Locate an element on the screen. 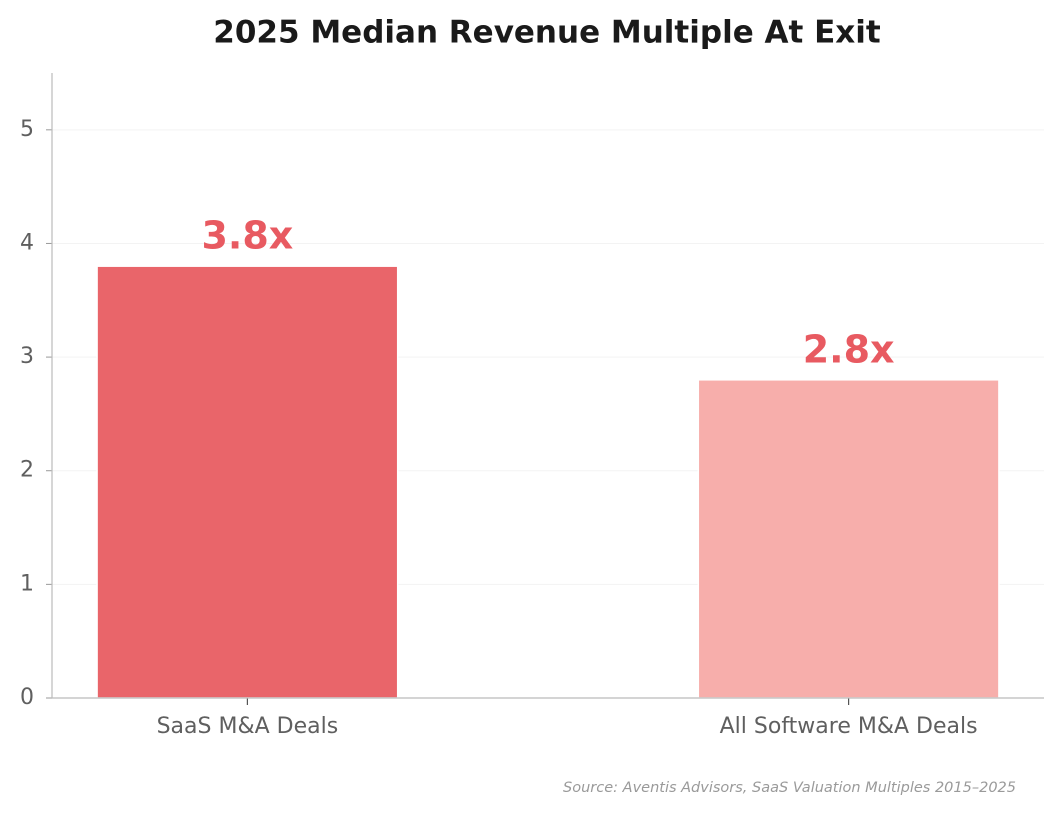  y-tick-label: 5 is located at coordinates (27, 129).